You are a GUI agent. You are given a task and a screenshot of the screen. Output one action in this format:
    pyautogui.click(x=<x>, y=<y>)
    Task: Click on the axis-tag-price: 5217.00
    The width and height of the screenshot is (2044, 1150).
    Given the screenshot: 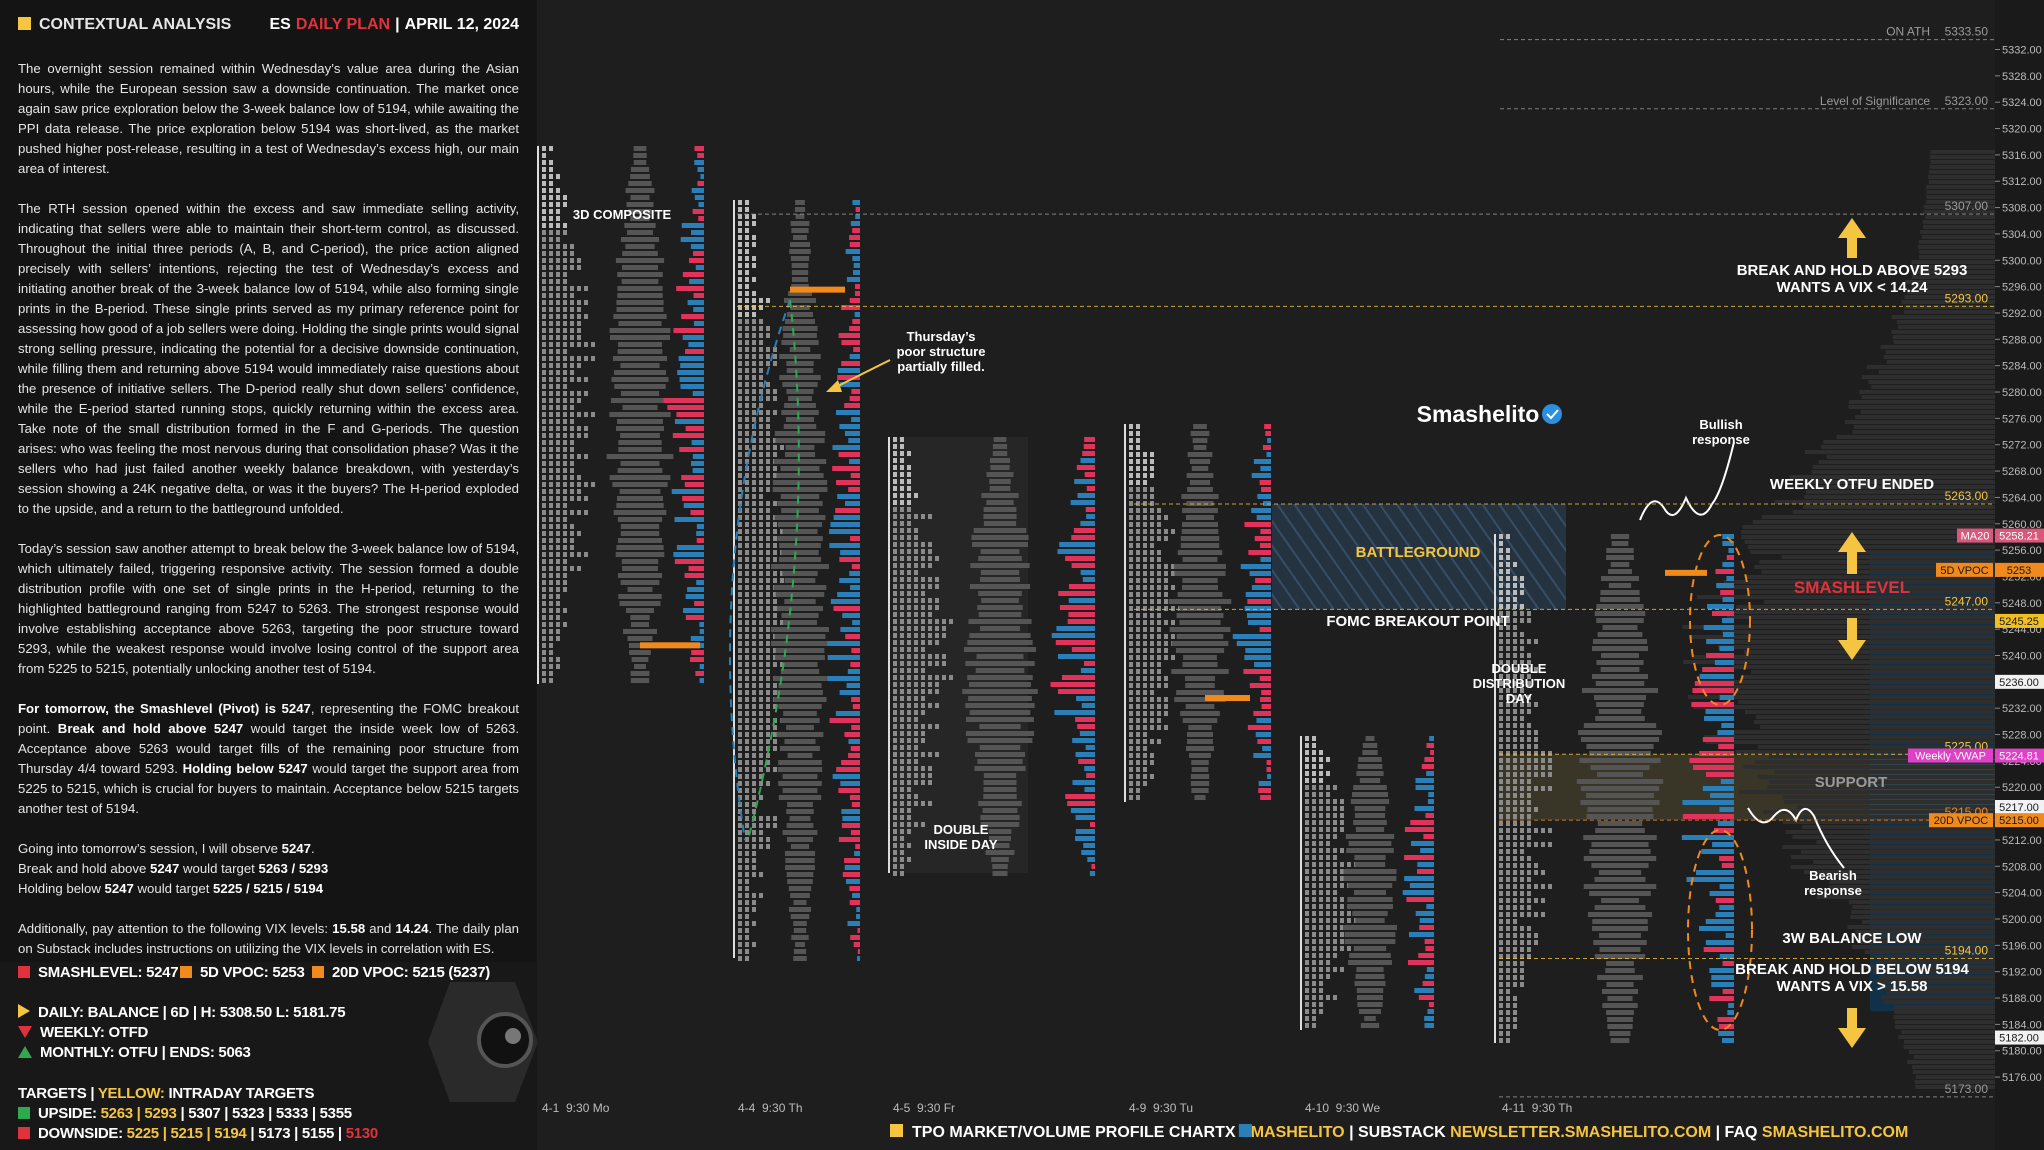 What is the action you would take?
    pyautogui.click(x=2019, y=808)
    